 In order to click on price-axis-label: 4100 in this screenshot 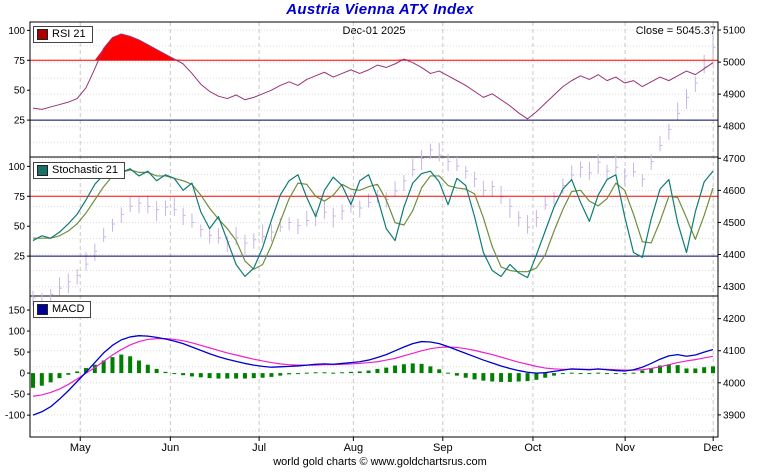, I will do `click(734, 351)`.